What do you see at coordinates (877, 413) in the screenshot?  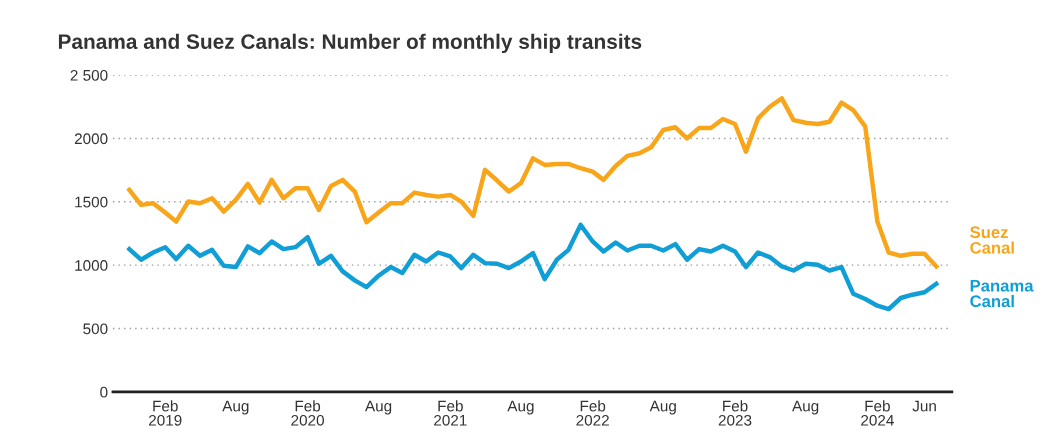 I see `x-tick-label: Feb 2024` at bounding box center [877, 413].